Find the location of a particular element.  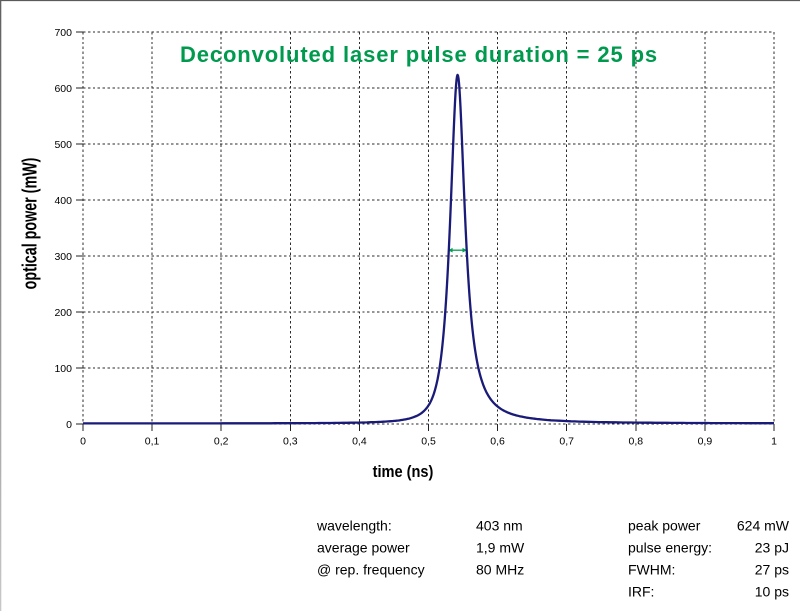

svg-text: 300 is located at coordinates (63, 257).